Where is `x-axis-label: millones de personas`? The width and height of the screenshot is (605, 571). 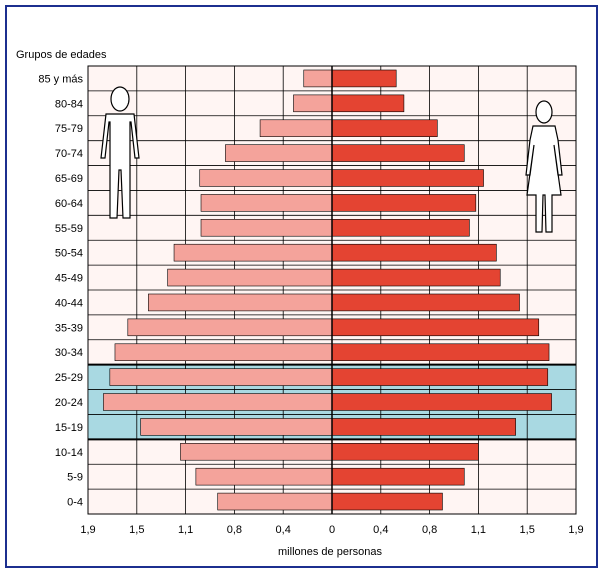
x-axis-label: millones de personas is located at coordinates (330, 552).